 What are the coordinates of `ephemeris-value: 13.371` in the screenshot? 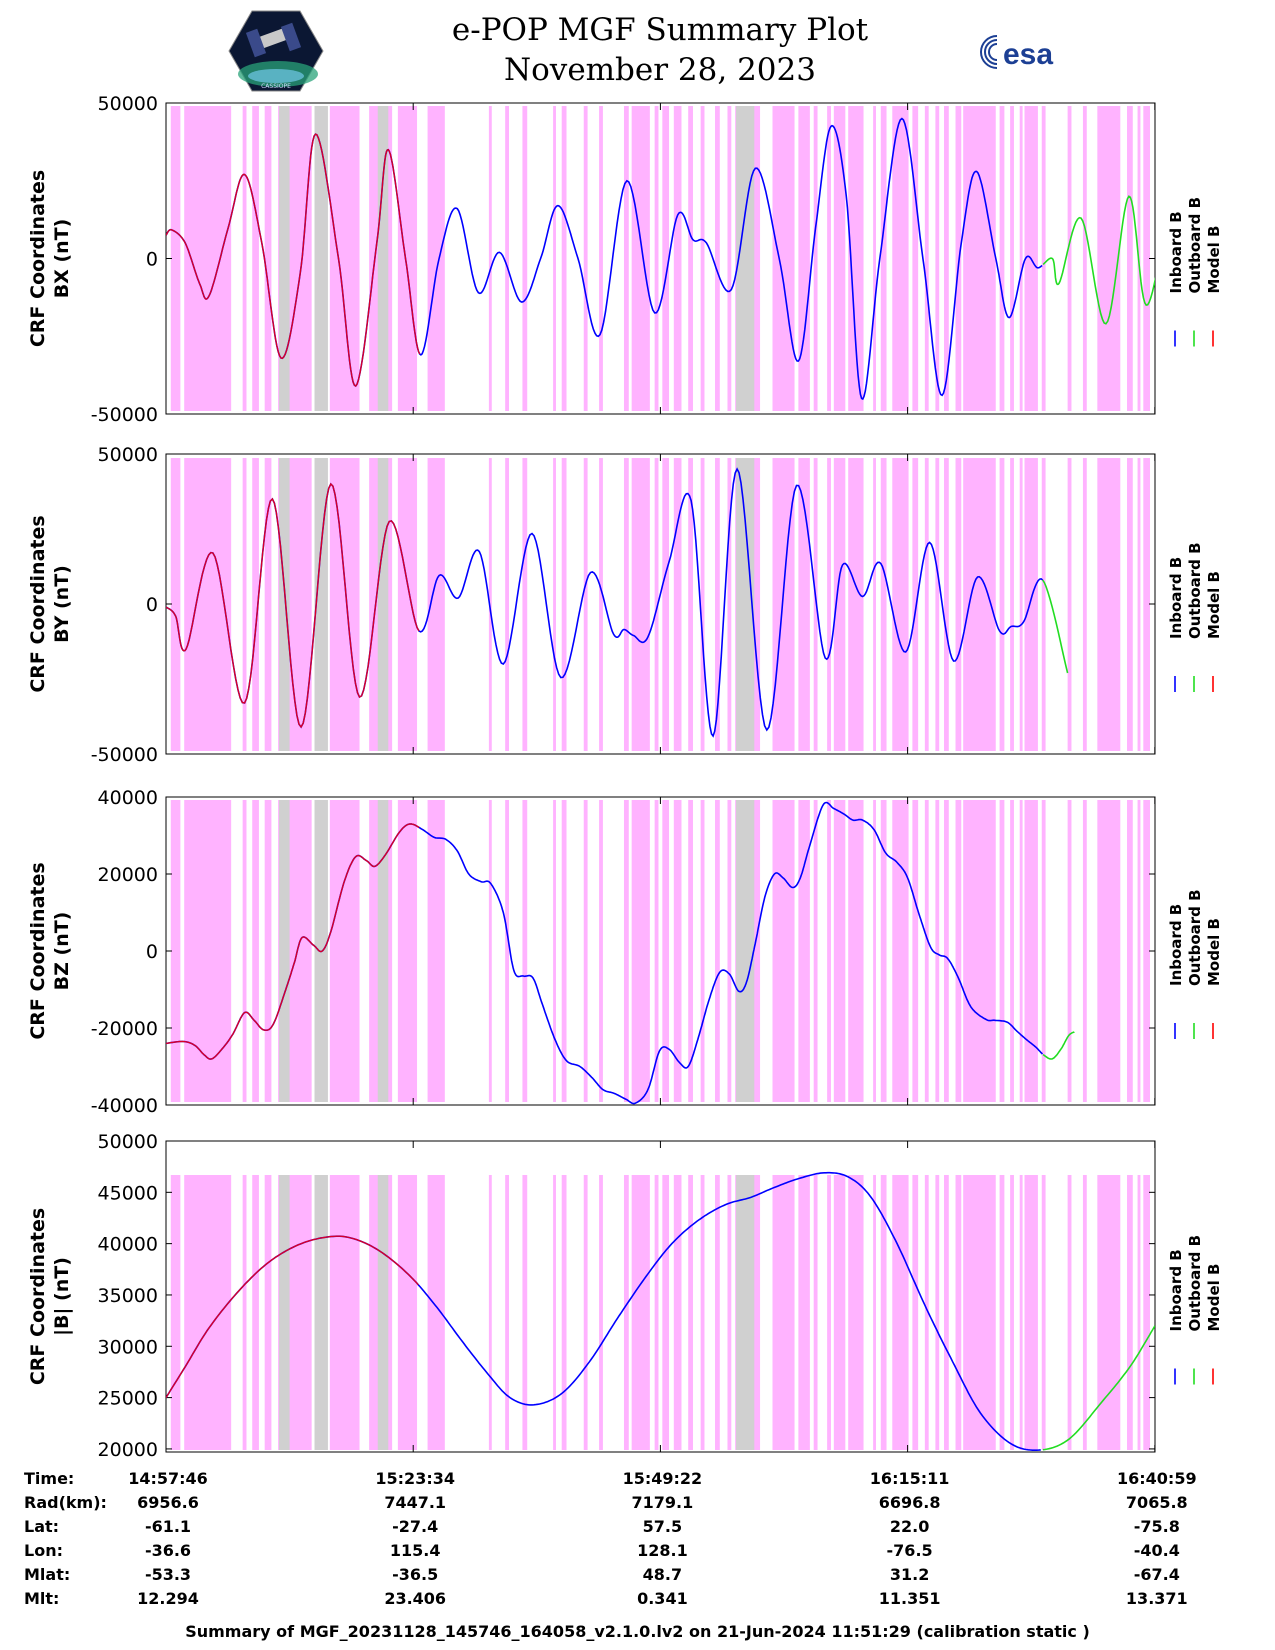 It's located at (1157, 1598).